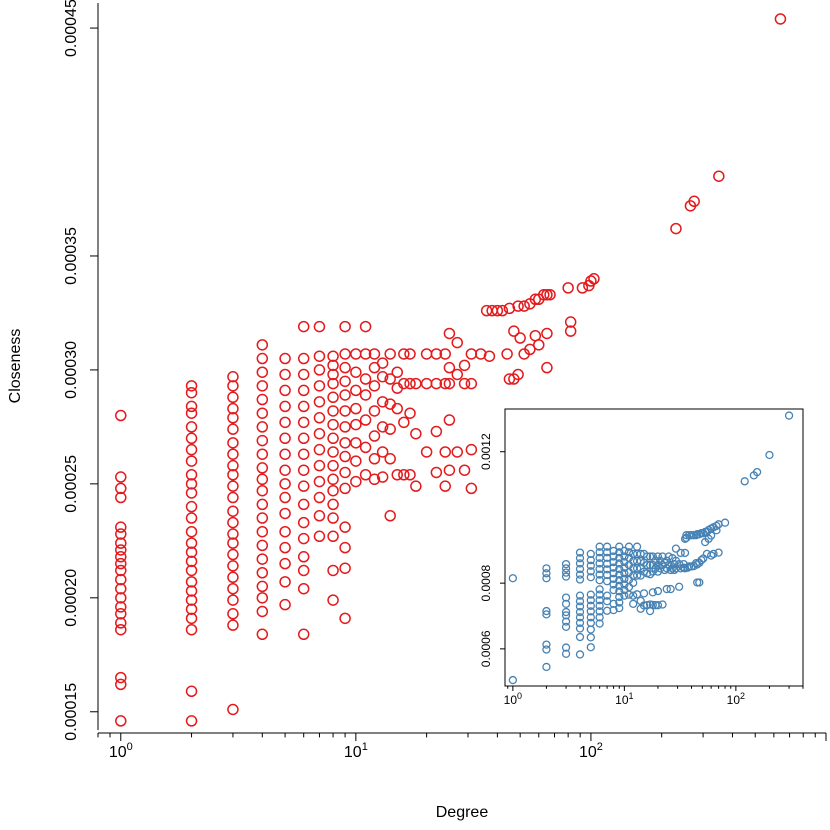 The width and height of the screenshot is (830, 830). I want to click on y-tick-label: 0.00030, so click(71, 370).